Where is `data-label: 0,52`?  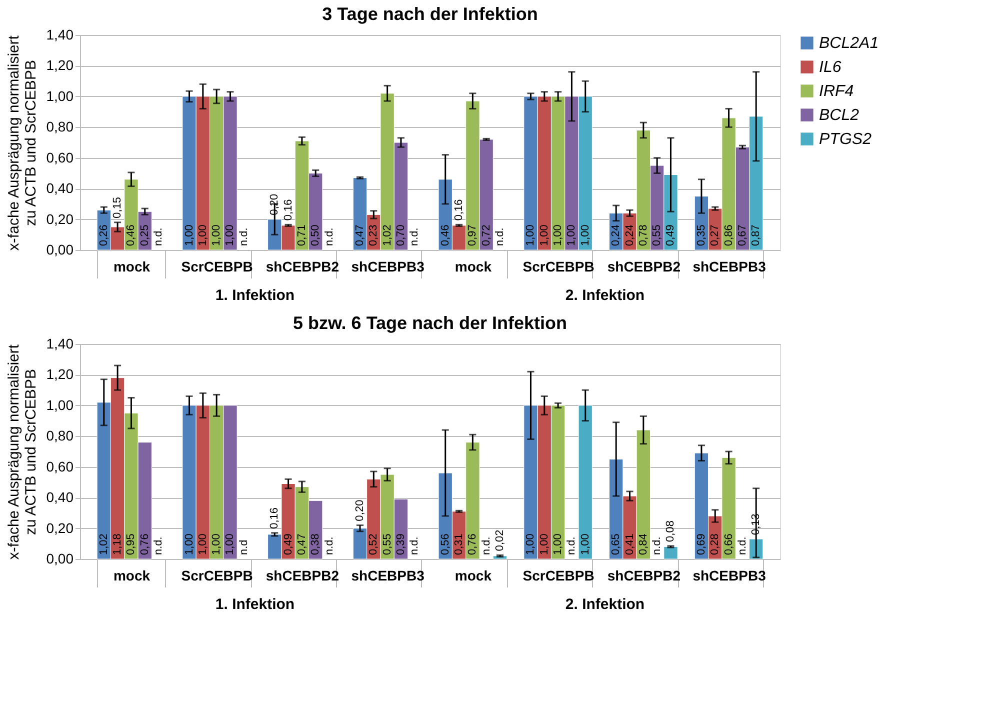 data-label: 0,52 is located at coordinates (374, 544).